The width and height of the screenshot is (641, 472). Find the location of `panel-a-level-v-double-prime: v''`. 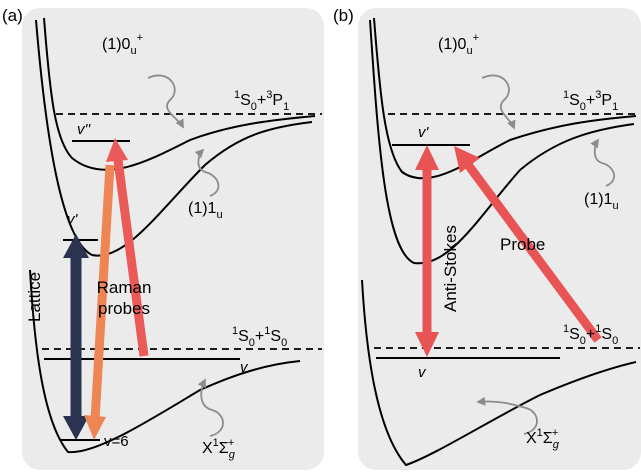

panel-a-level-v-double-prime: v'' is located at coordinates (84, 129).